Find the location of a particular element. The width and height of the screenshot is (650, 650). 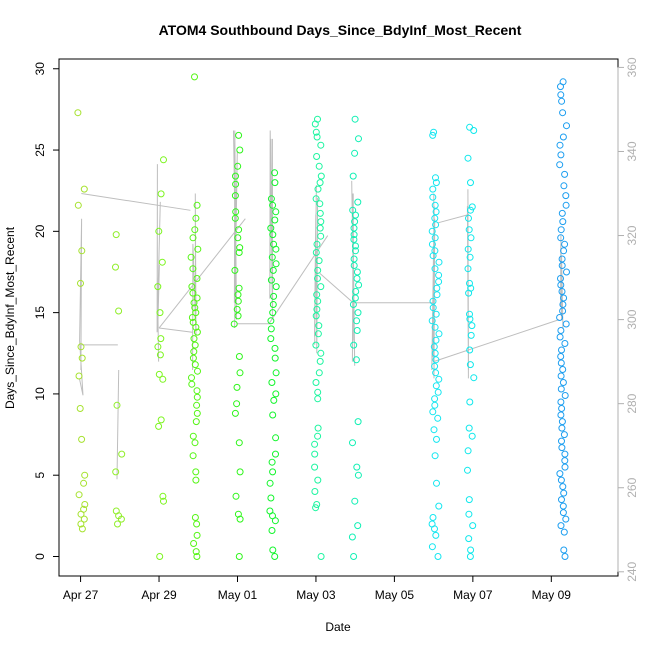

y2-tick-label: 280 is located at coordinates (632, 403).